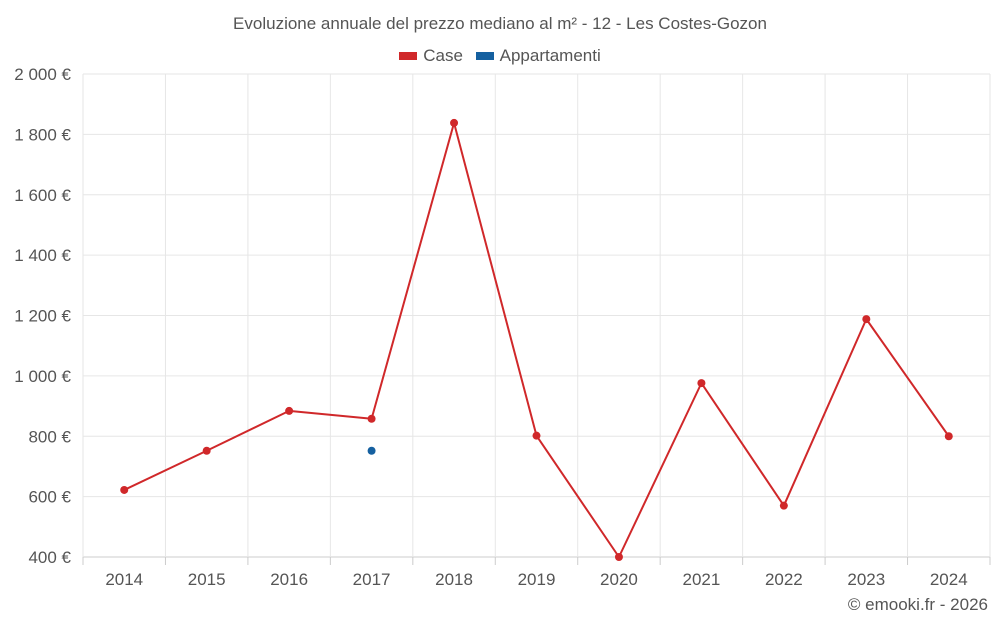 The width and height of the screenshot is (1000, 625). I want to click on legend-swatch-appartamenti, so click(484, 56).